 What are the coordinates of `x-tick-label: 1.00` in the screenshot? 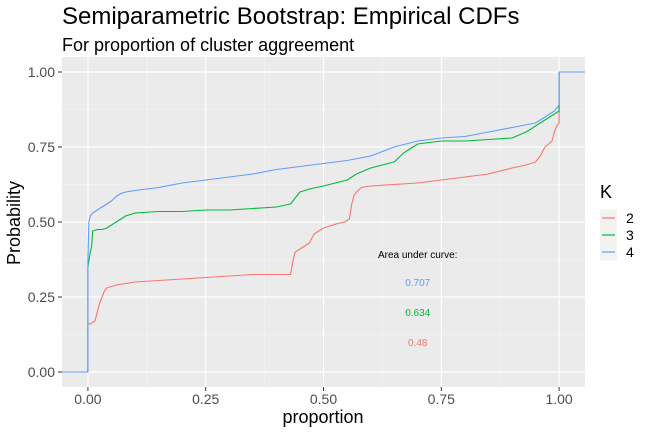 It's located at (558, 399).